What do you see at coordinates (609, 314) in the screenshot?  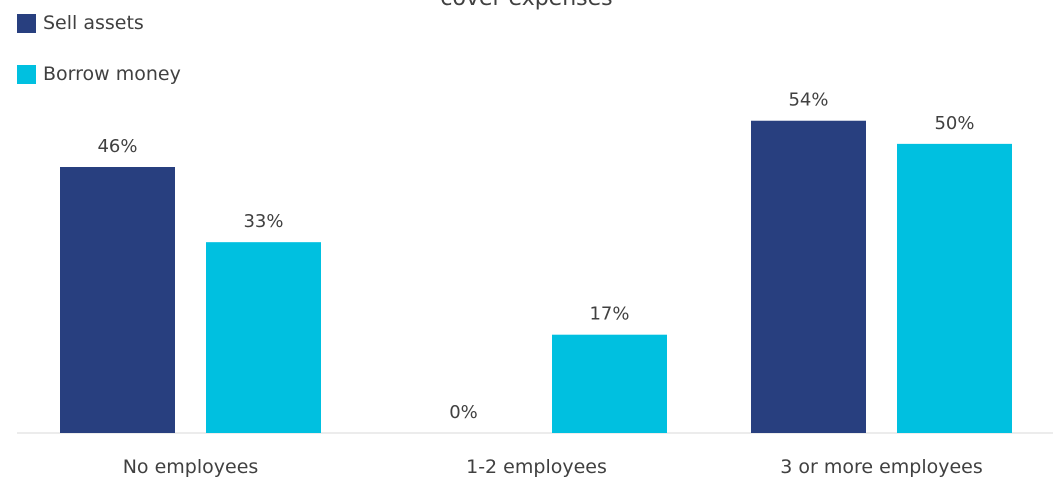 I see `data-label-borrow-money-1-2-employees: 17%` at bounding box center [609, 314].